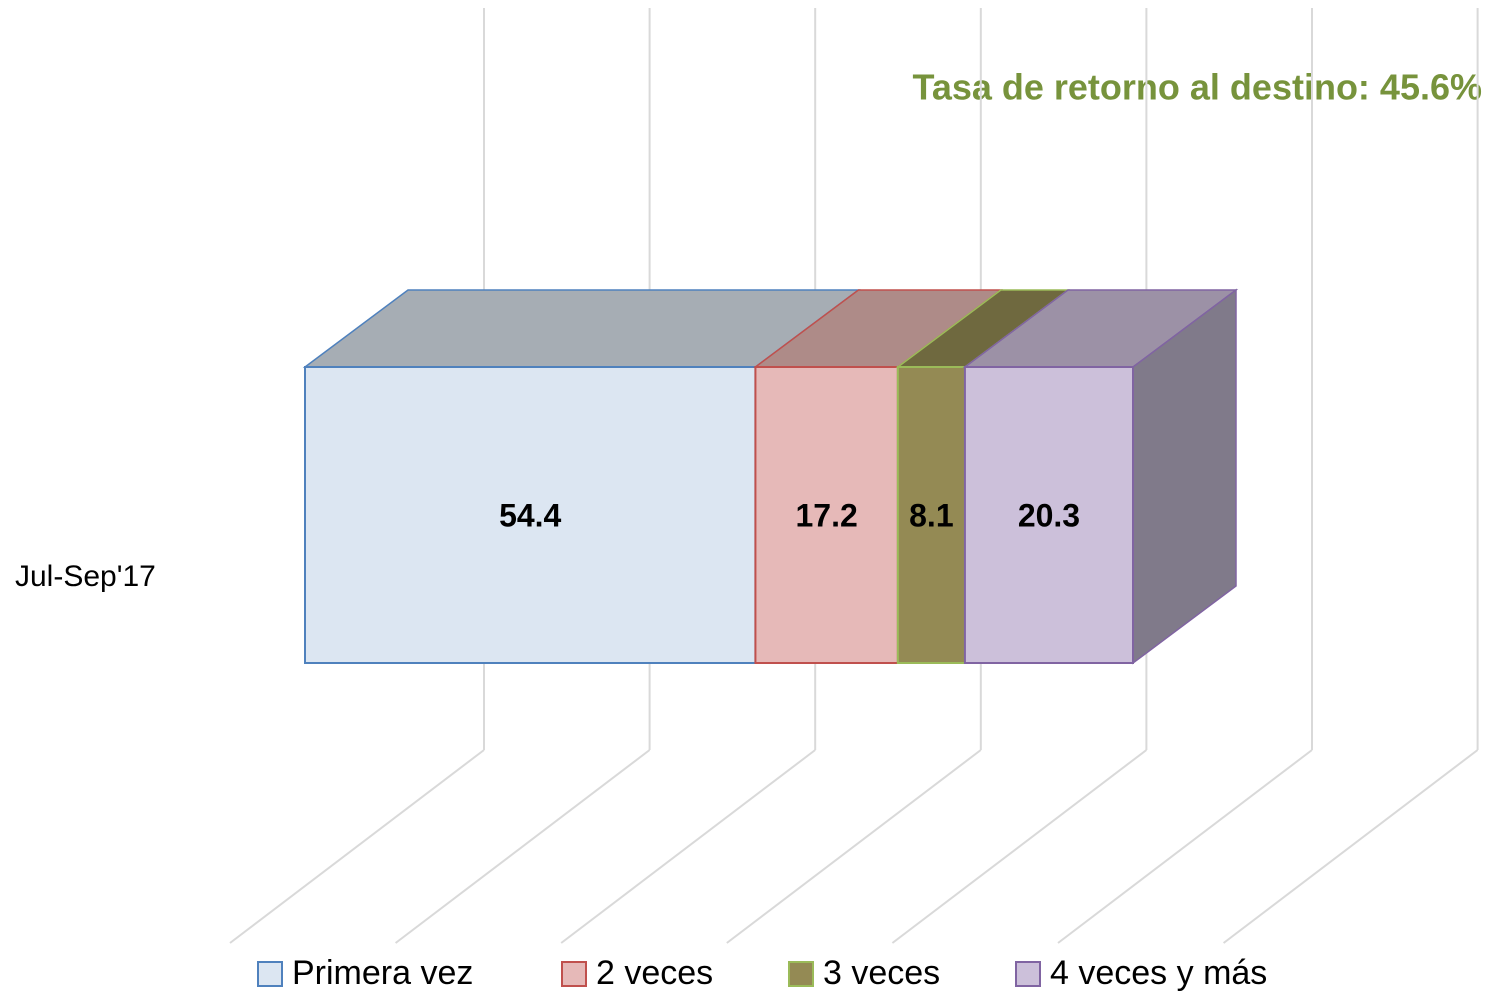 The width and height of the screenshot is (1495, 995). What do you see at coordinates (881, 973) in the screenshot?
I see `legend-label: 3 veces` at bounding box center [881, 973].